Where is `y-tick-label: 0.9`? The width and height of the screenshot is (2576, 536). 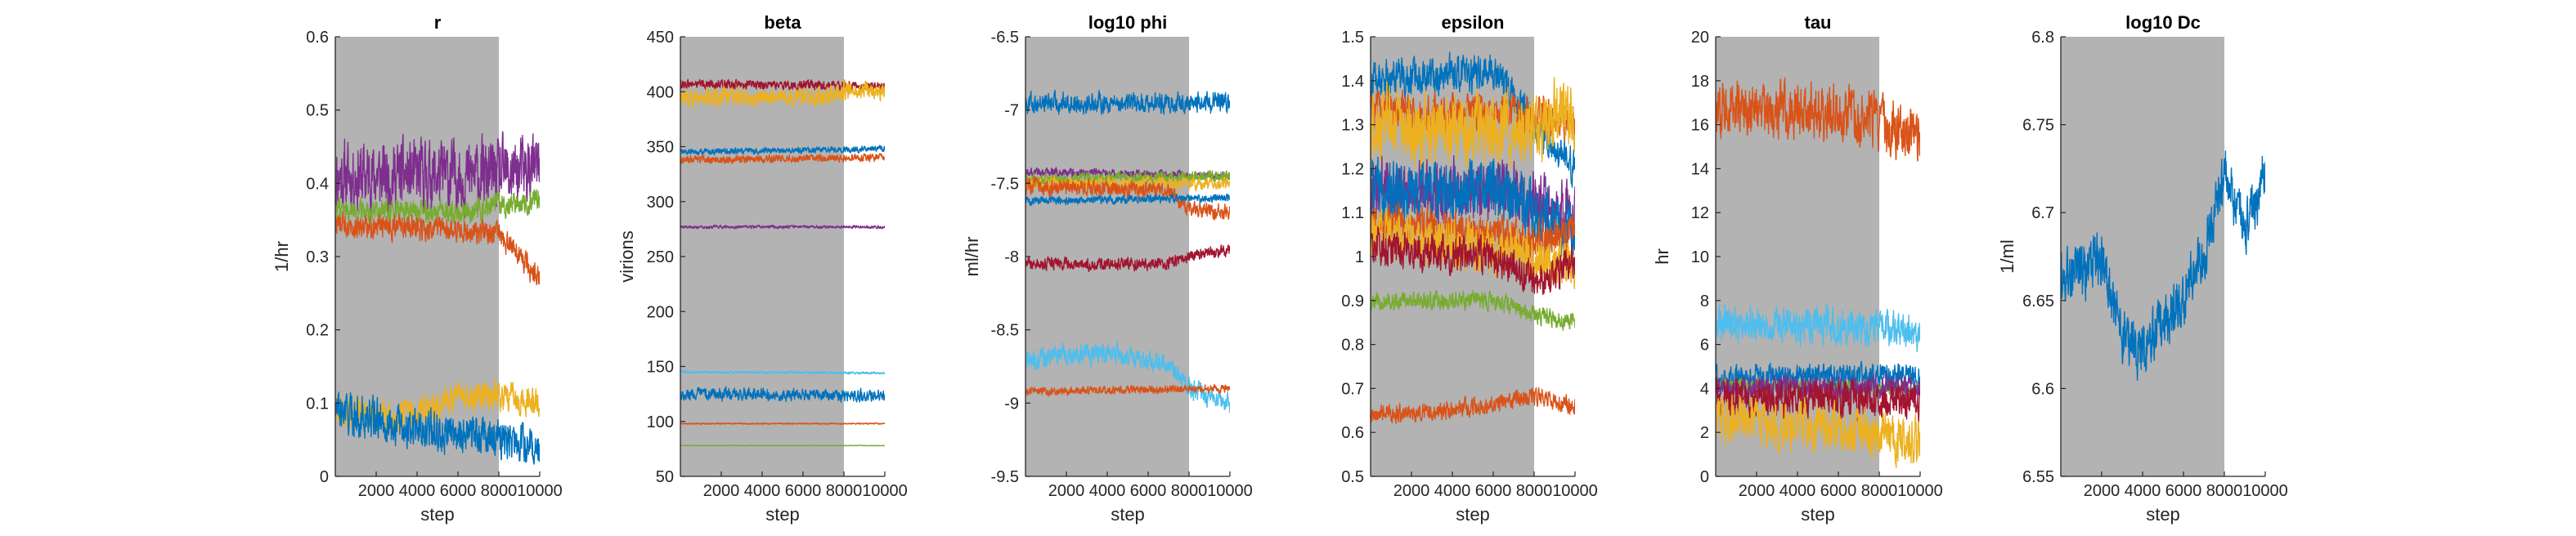
y-tick-label: 0.9 is located at coordinates (1353, 301).